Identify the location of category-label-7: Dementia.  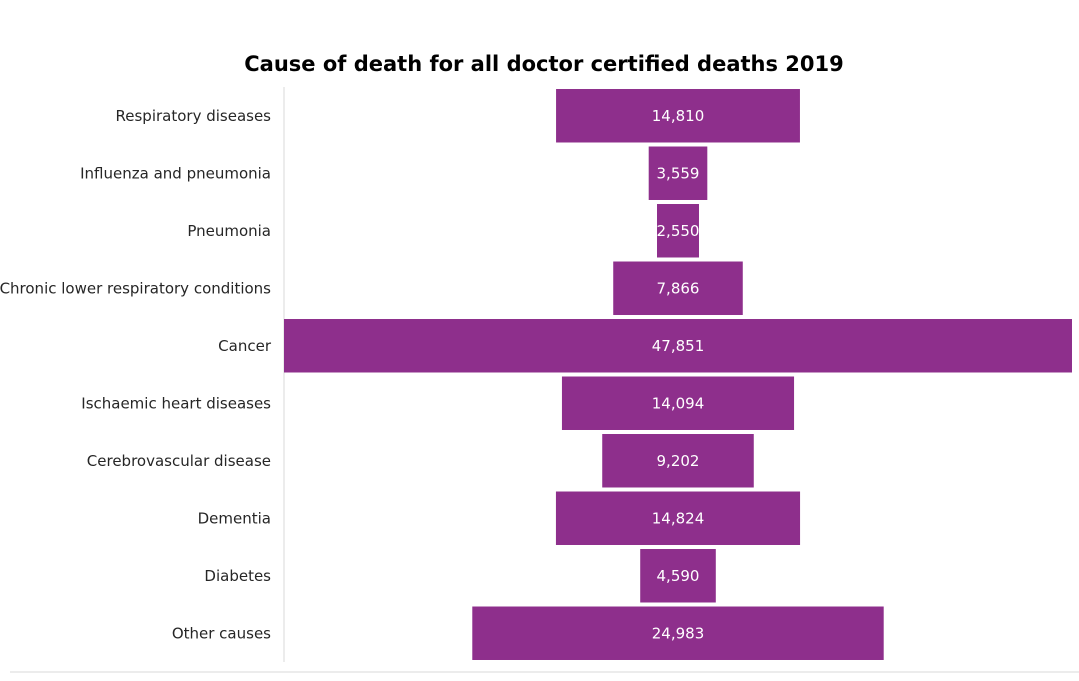
(234, 518).